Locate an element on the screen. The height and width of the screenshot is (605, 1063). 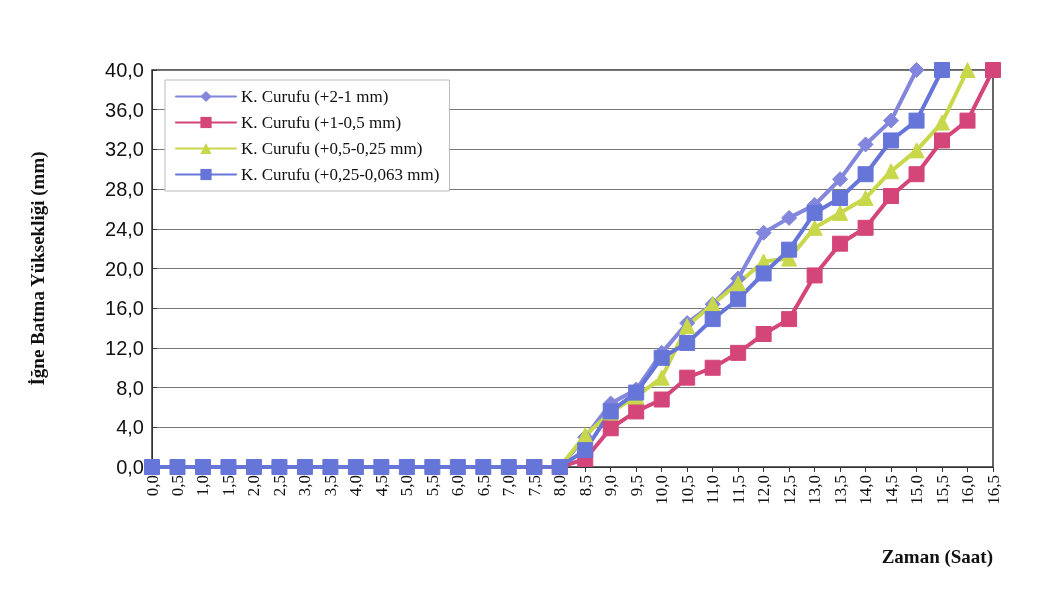
y-tick-label: 24,0 is located at coordinates (124, 228).